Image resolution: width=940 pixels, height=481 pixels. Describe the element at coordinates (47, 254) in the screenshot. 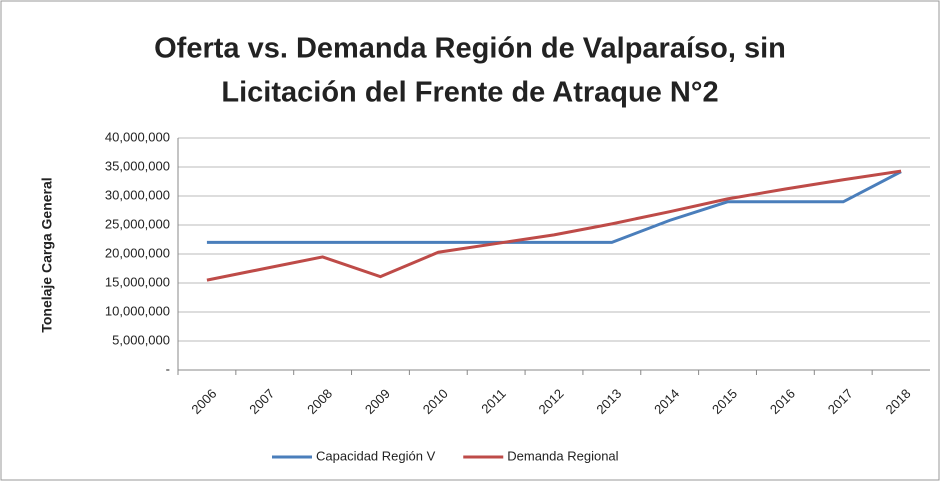

I see `y-axis-label: Tonelaje Carga General` at that location.